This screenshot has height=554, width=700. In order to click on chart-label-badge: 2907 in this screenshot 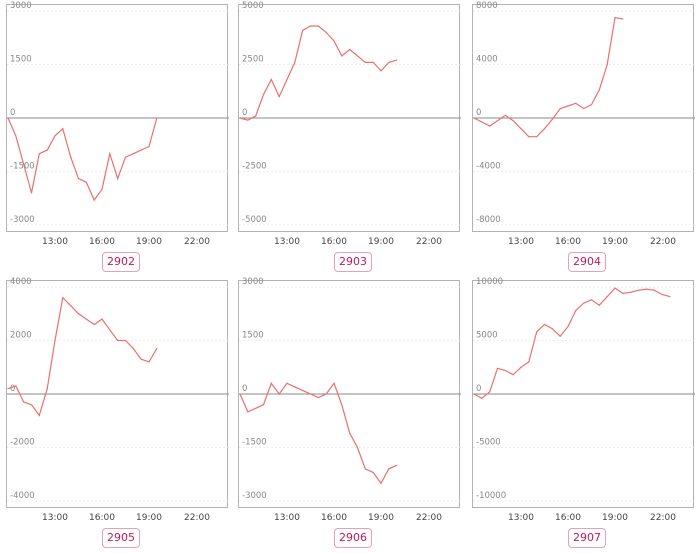, I will do `click(587, 538)`.